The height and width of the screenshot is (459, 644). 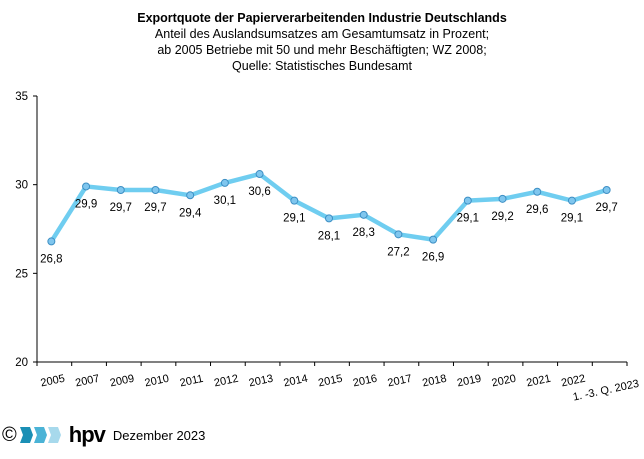 What do you see at coordinates (469, 381) in the screenshot?
I see `x-tick-label: 2019` at bounding box center [469, 381].